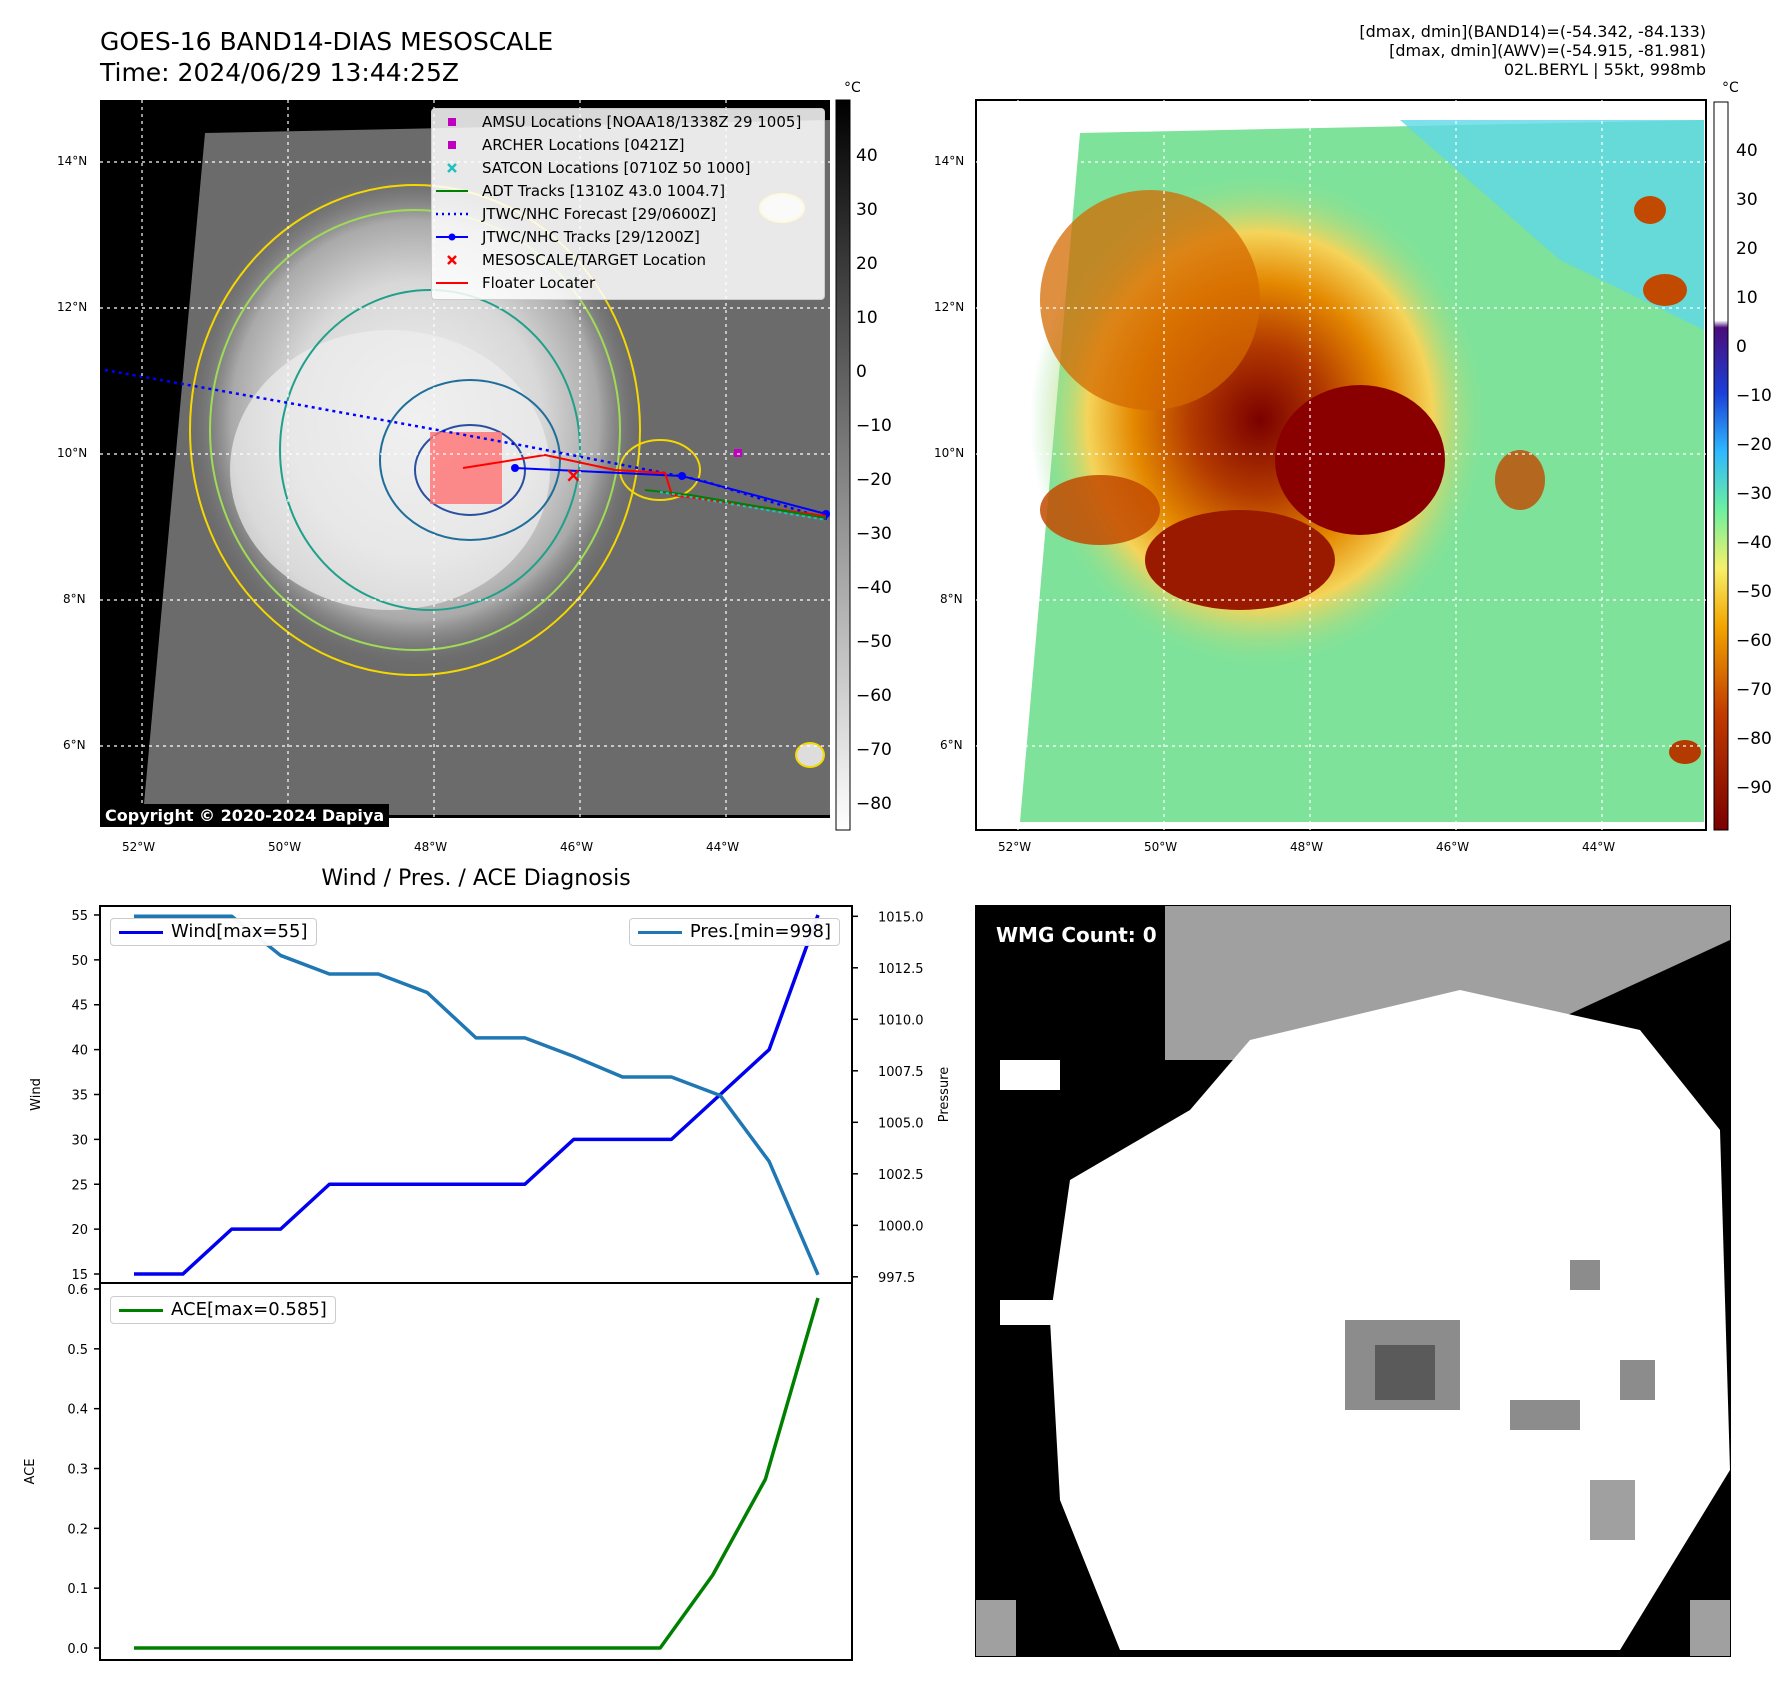  What do you see at coordinates (139, 847) in the screenshot?
I see `lon-label: 52°W` at bounding box center [139, 847].